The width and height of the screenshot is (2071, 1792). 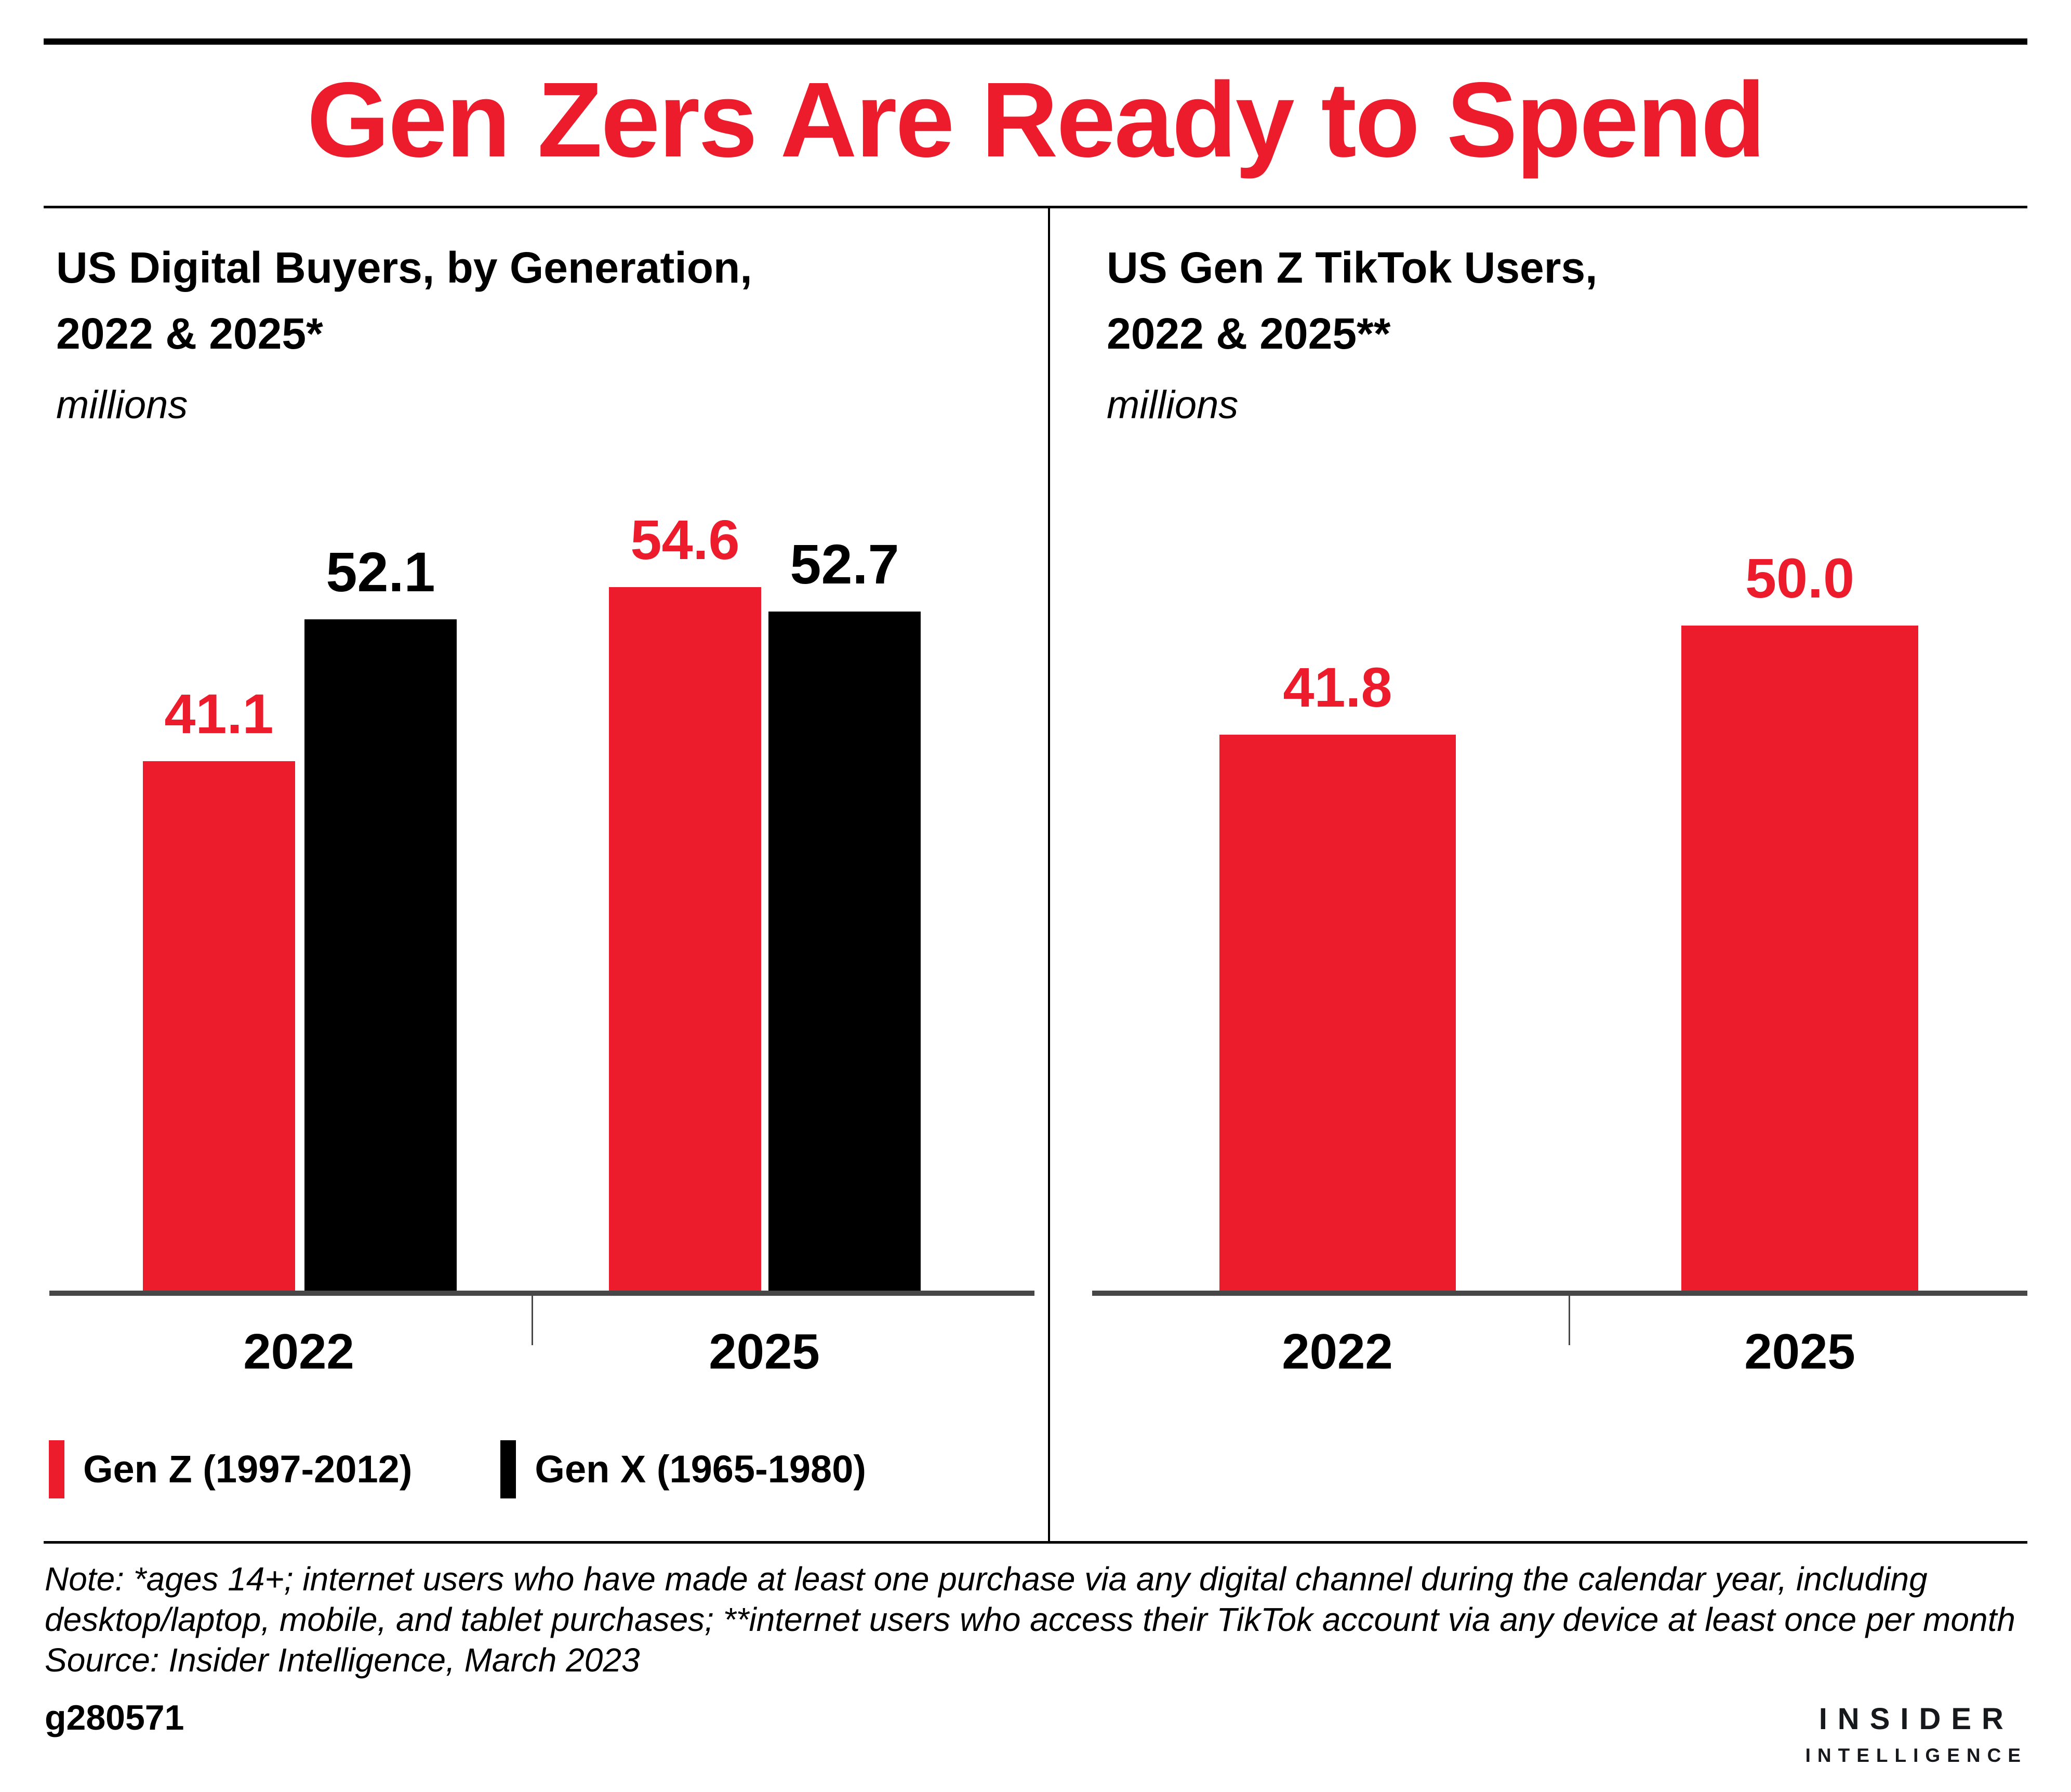 I want to click on page-title: Gen Zers Are Ready to Spend, so click(x=1036, y=119).